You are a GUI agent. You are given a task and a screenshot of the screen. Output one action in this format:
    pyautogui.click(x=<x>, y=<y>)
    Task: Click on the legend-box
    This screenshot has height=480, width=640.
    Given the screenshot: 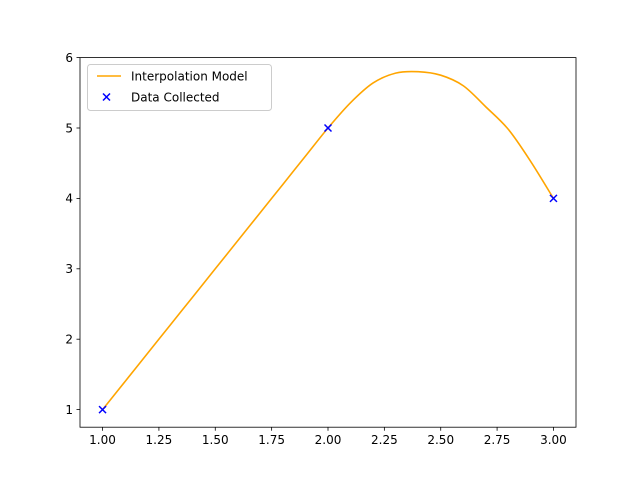 What is the action you would take?
    pyautogui.click(x=179, y=87)
    